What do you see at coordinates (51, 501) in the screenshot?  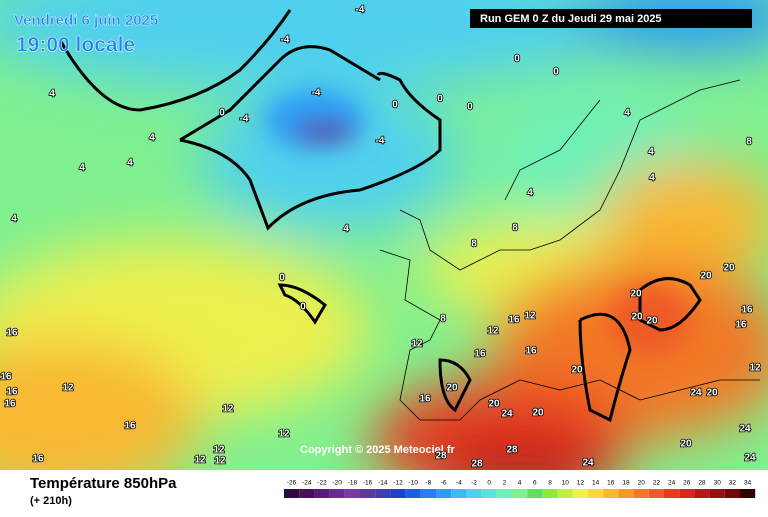 I see `legend-subtitle: (+ 210h)` at bounding box center [51, 501].